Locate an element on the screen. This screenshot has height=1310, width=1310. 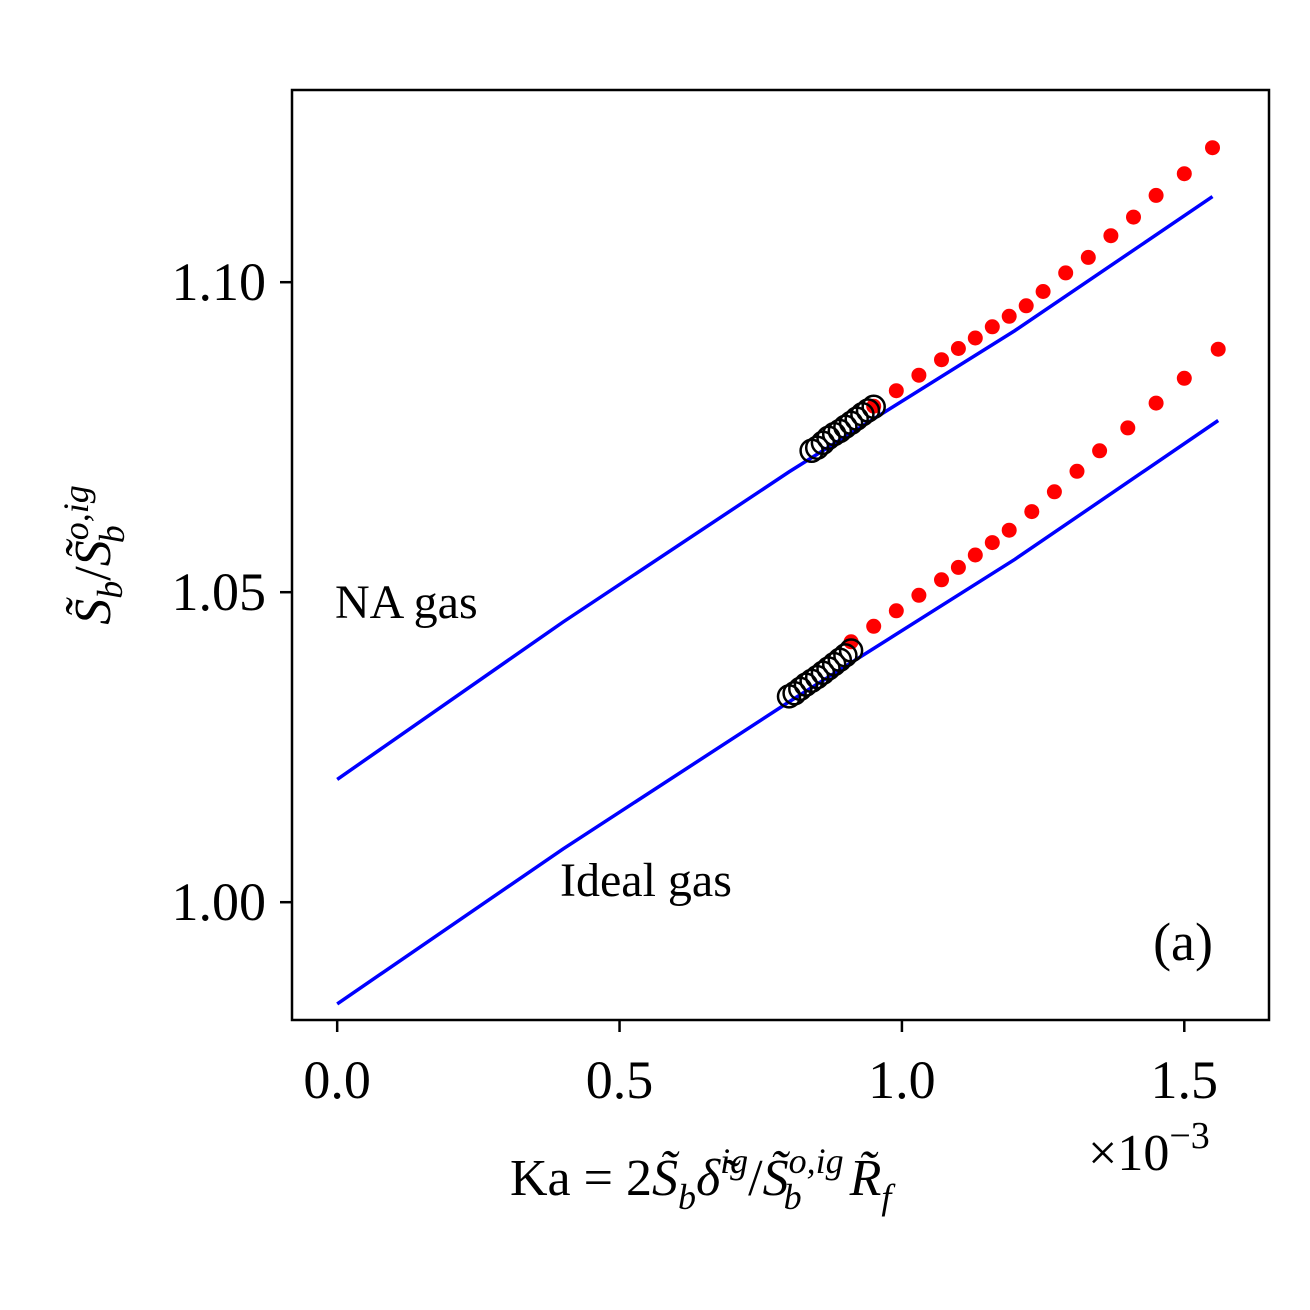
data-markers is located at coordinates (1001, 424).